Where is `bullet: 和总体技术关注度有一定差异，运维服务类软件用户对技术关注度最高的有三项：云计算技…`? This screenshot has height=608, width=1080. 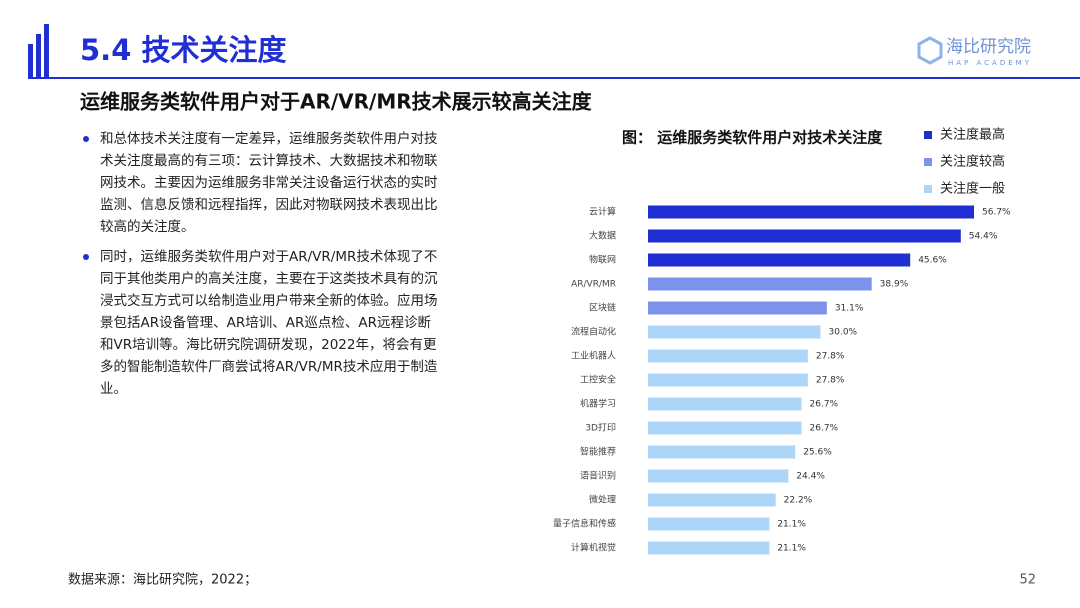 bullet: 和总体技术关注度有一定差异，运维服务类软件用户对技术关注度最高的有三项：云计算技… is located at coordinates (260, 183).